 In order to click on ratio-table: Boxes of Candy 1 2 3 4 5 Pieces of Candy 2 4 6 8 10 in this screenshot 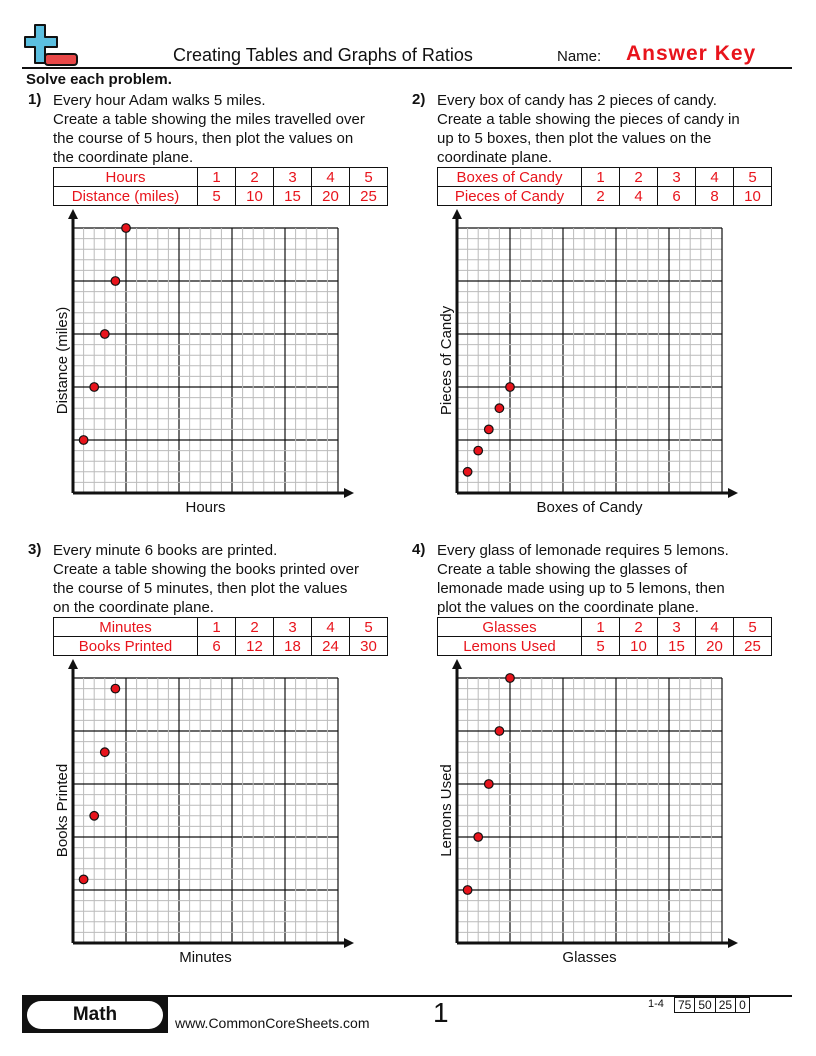, I will do `click(604, 186)`.